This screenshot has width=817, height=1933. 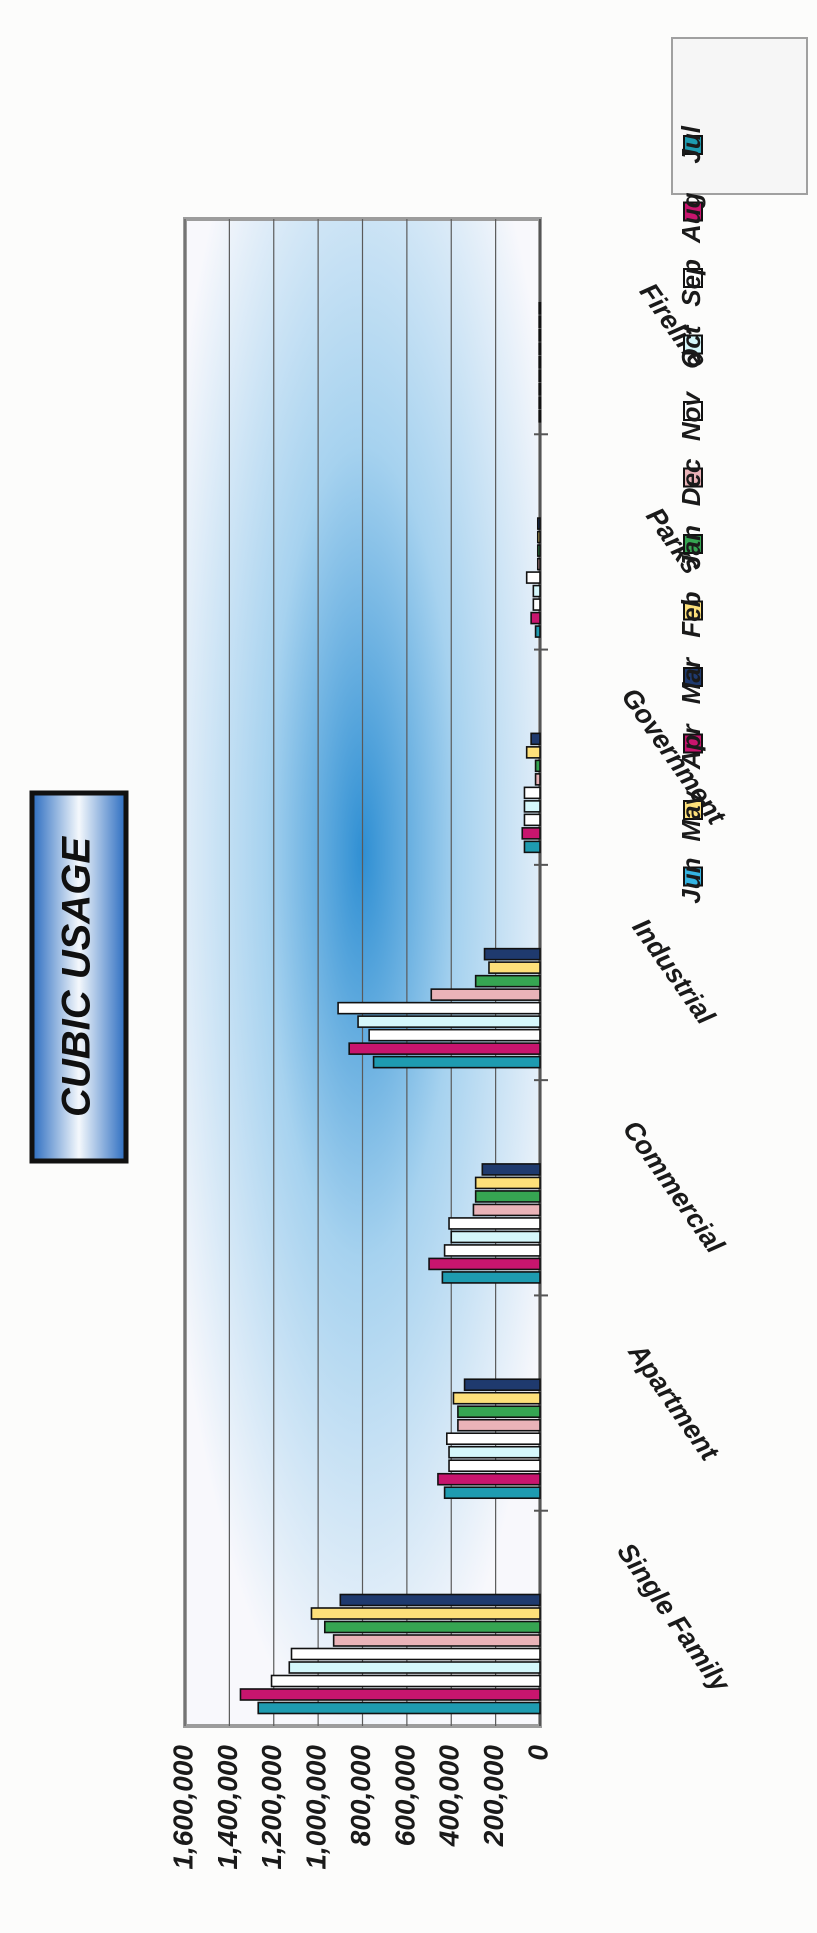 I want to click on category-label: Single Family, so click(x=674, y=1617).